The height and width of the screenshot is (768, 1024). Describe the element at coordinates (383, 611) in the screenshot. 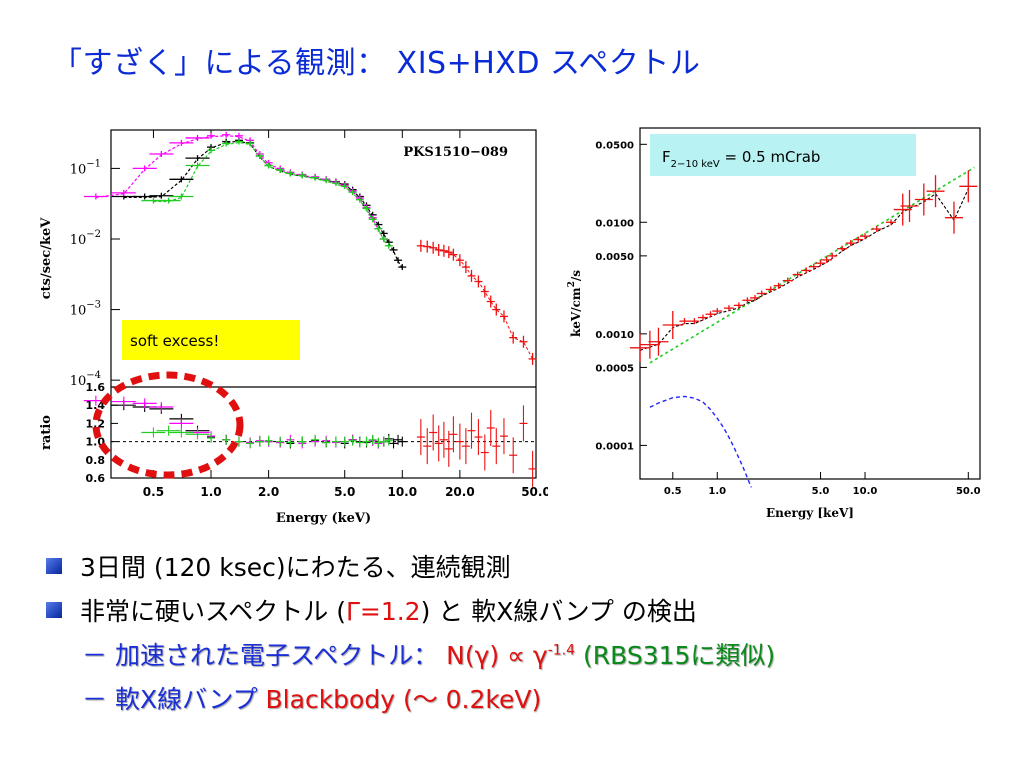

I see `gamma-value: Γ=1.2` at that location.